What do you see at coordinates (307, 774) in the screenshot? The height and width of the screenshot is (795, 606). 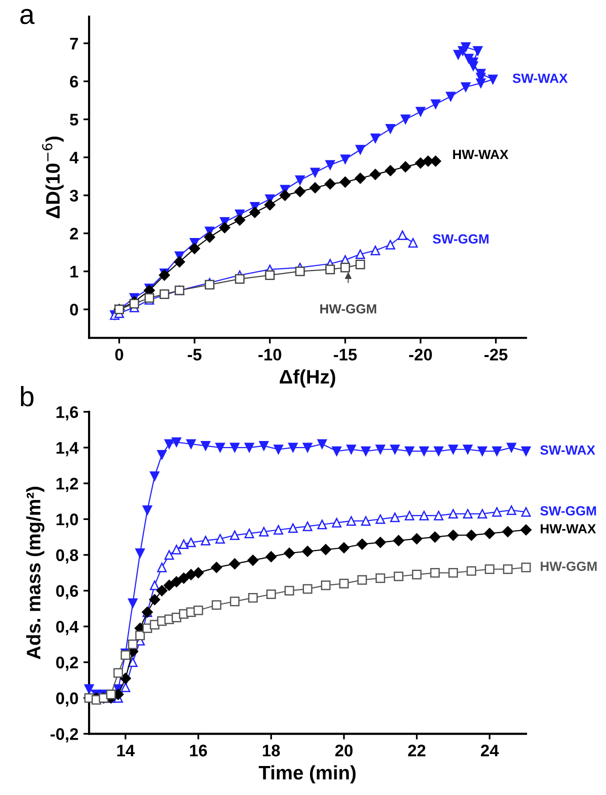 I see `x-axis-title: Time (min)` at bounding box center [307, 774].